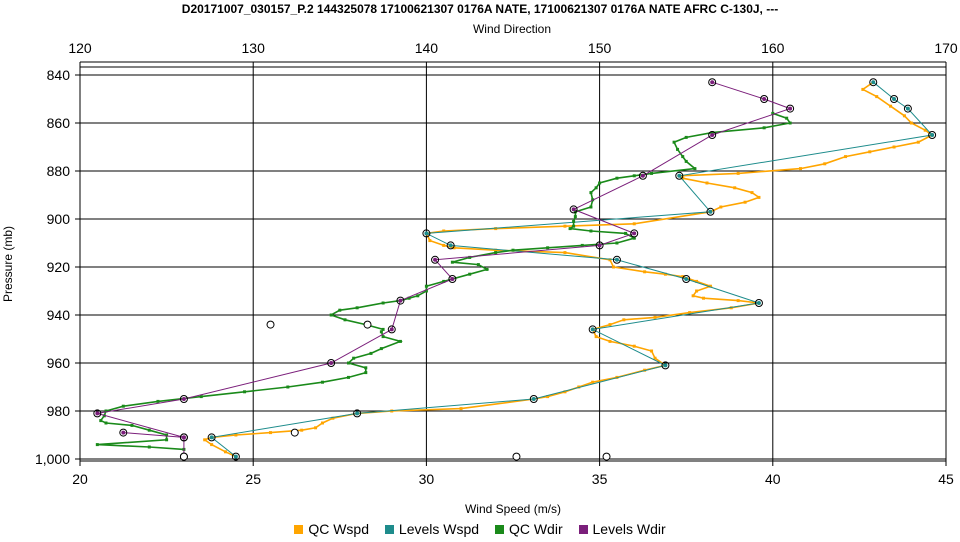 The image size is (960, 542). What do you see at coordinates (59, 171) in the screenshot?
I see `y-tick-label: 880` at bounding box center [59, 171].